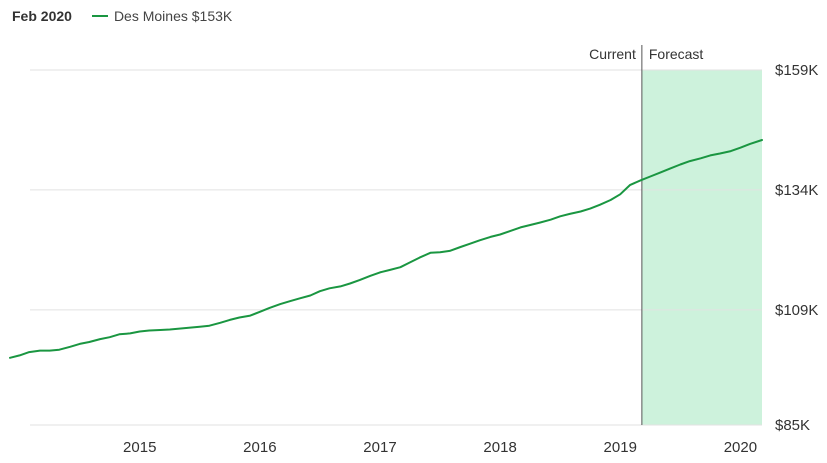 The height and width of the screenshot is (463, 827). Describe the element at coordinates (379, 447) in the screenshot. I see `x-tick-label: 2017` at that location.